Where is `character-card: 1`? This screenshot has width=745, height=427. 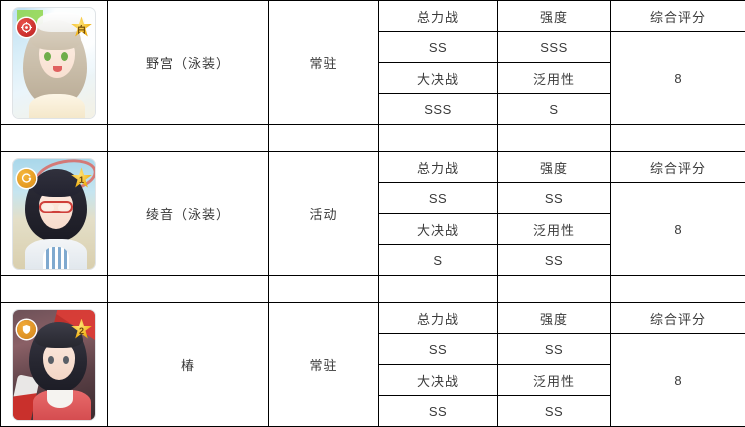
character-card: 1 is located at coordinates (54, 214).